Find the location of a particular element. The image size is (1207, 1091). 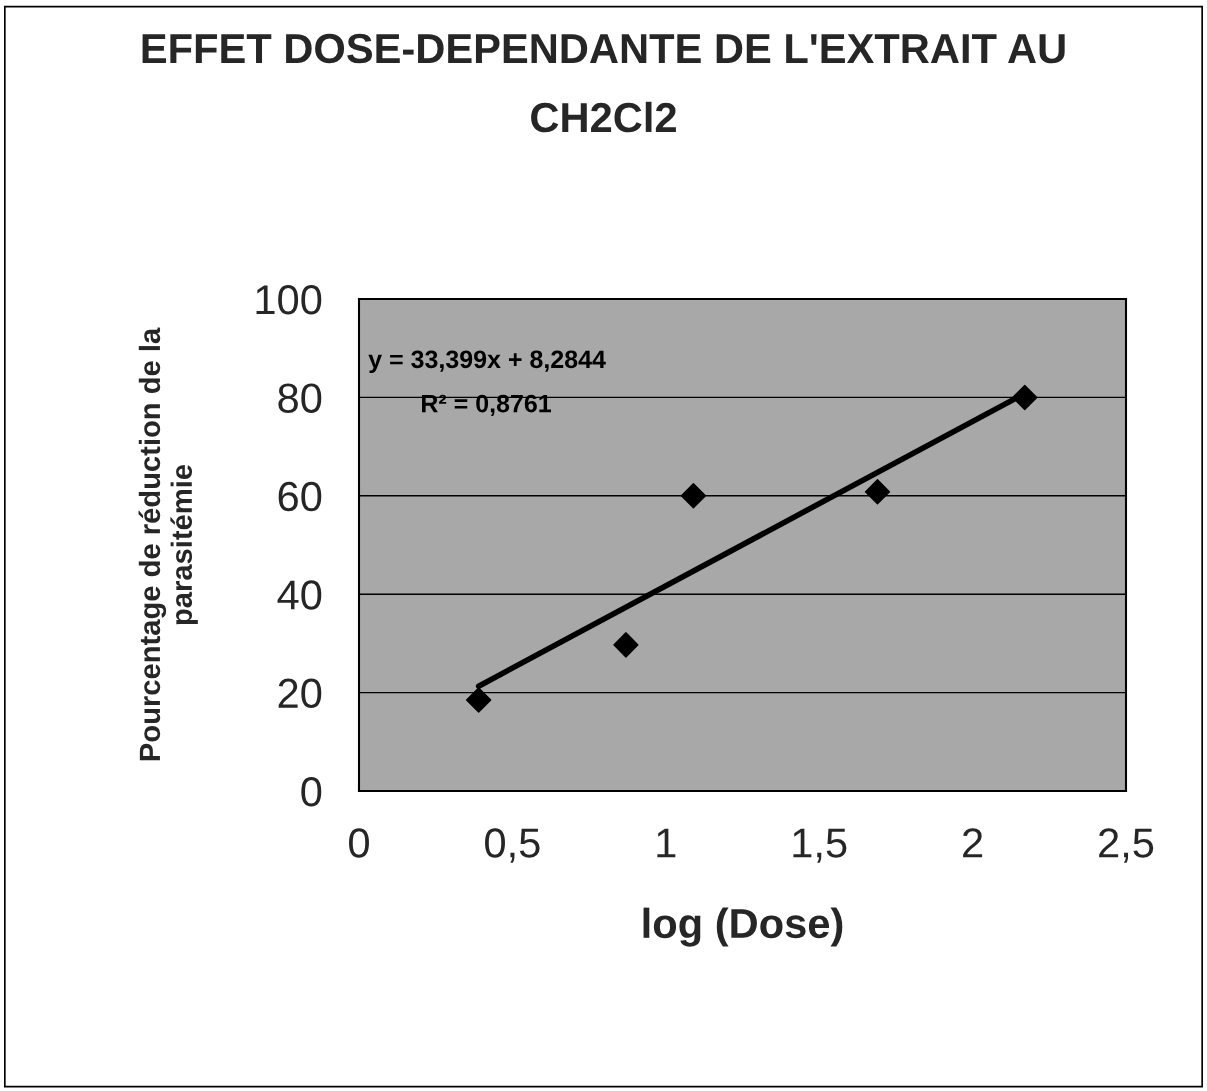

x-tick-label: 2 is located at coordinates (973, 843).